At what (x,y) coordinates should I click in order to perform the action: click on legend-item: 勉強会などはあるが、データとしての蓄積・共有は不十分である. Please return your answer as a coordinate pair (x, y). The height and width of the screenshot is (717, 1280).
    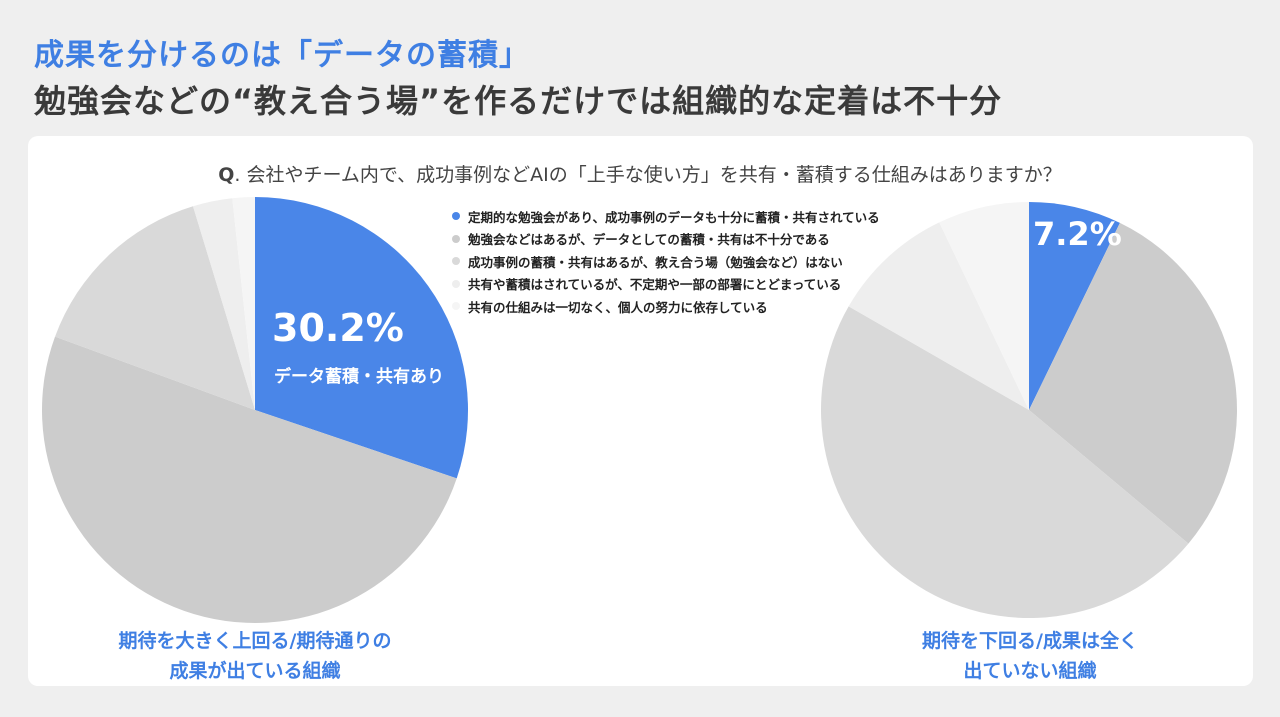
    Looking at the image, I should click on (666, 239).